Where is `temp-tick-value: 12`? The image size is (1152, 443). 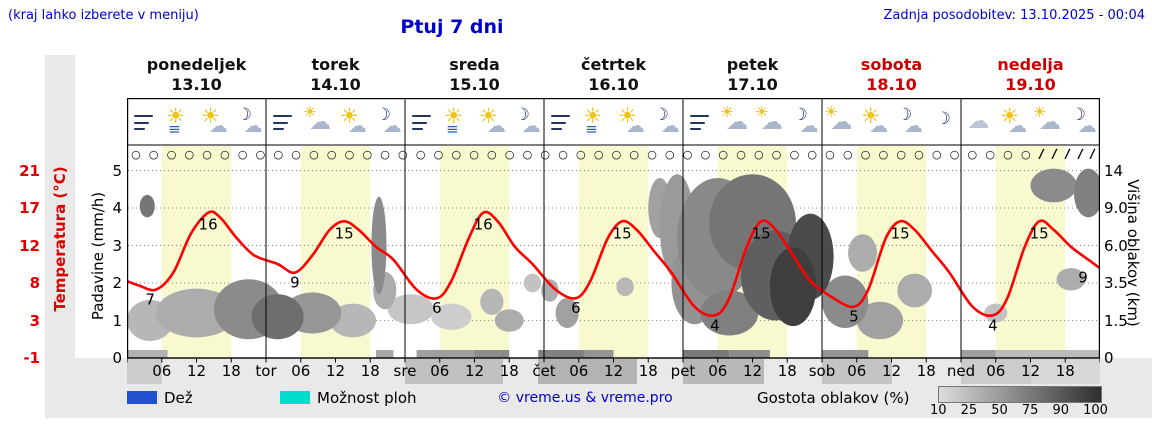 temp-tick-value: 12 is located at coordinates (29, 245).